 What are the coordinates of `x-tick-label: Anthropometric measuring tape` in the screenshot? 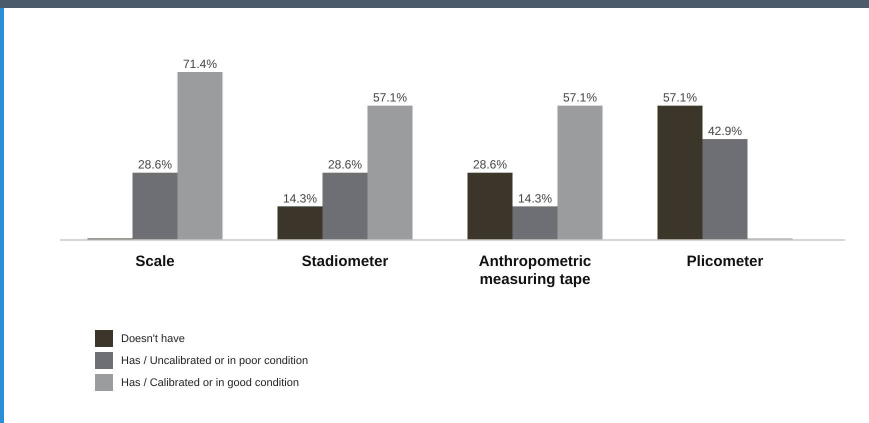 It's located at (535, 270).